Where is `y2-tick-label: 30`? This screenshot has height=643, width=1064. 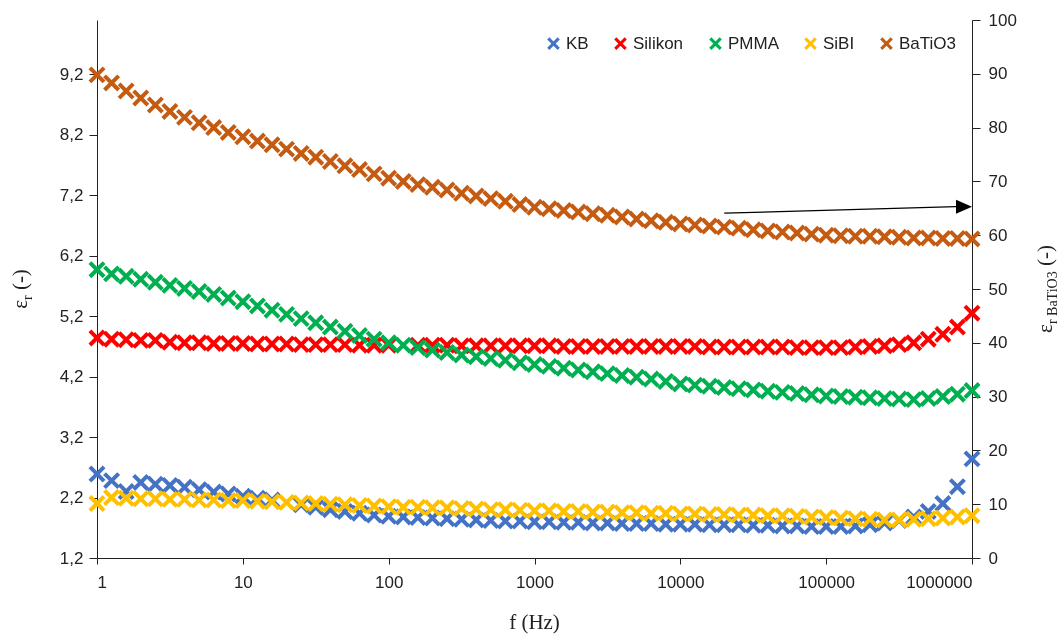
y2-tick-label: 30 is located at coordinates (998, 397).